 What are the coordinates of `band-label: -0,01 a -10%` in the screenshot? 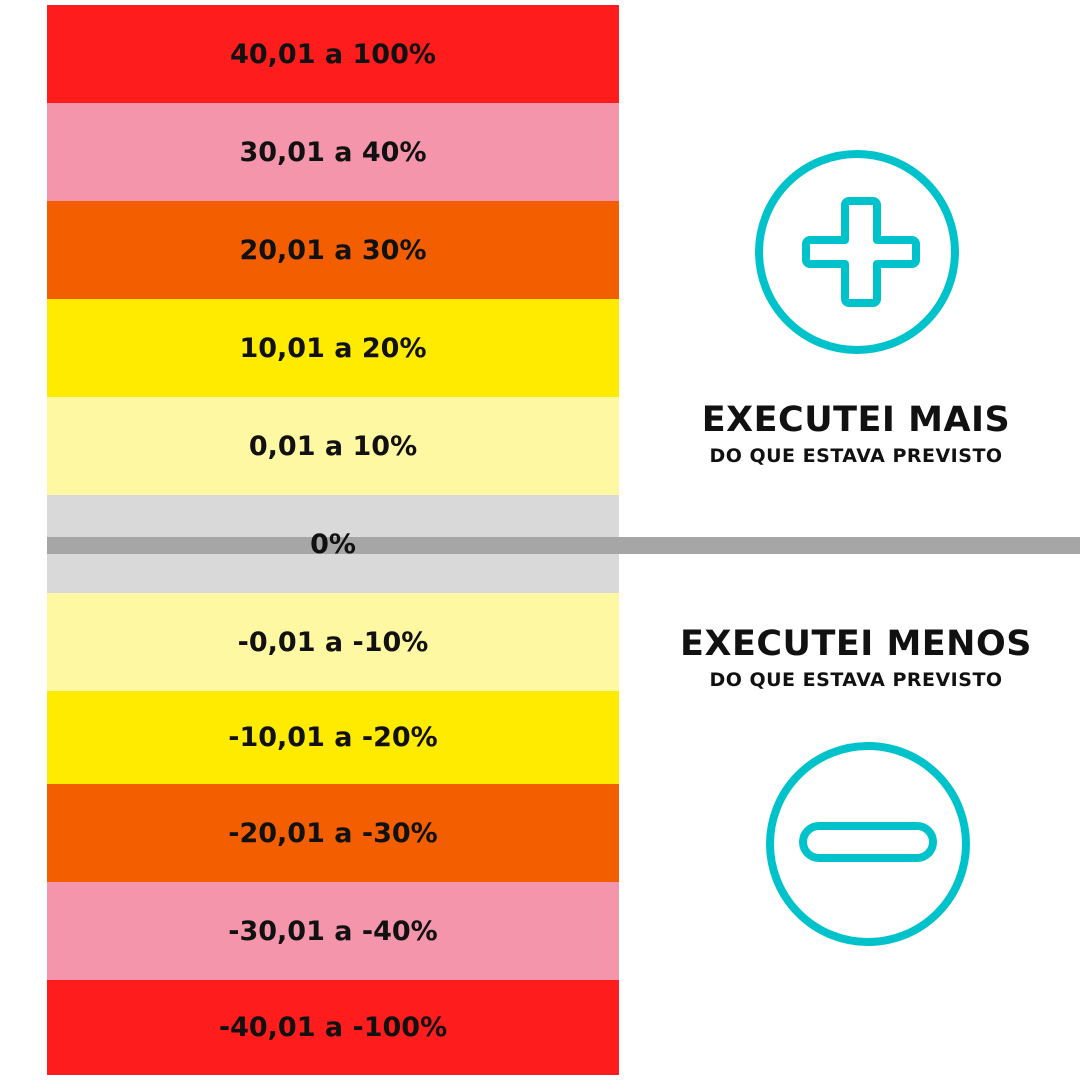 It's located at (333, 642).